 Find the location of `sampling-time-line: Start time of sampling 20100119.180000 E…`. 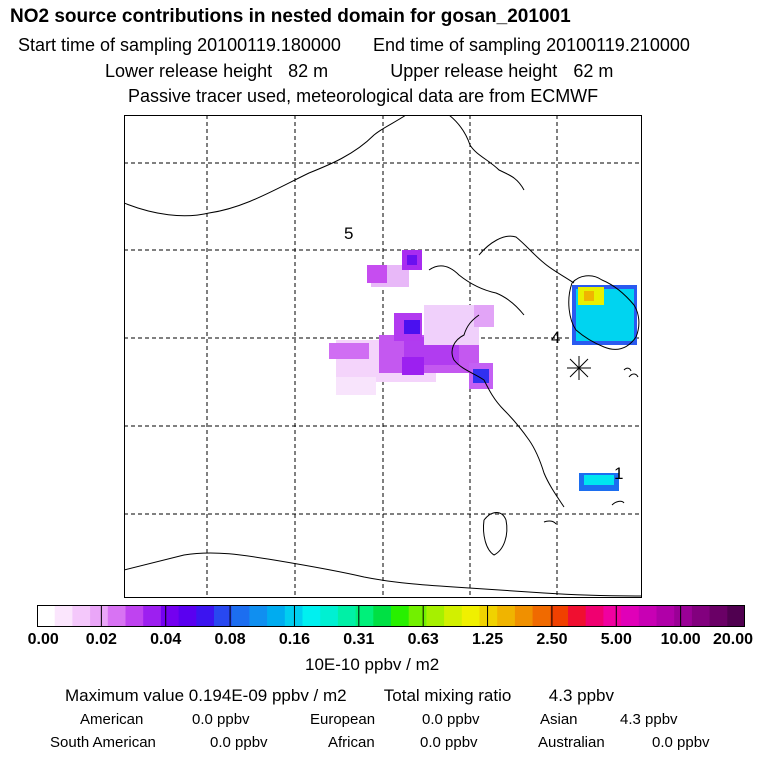

sampling-time-line: Start time of sampling 20100119.180000 E… is located at coordinates (354, 45).